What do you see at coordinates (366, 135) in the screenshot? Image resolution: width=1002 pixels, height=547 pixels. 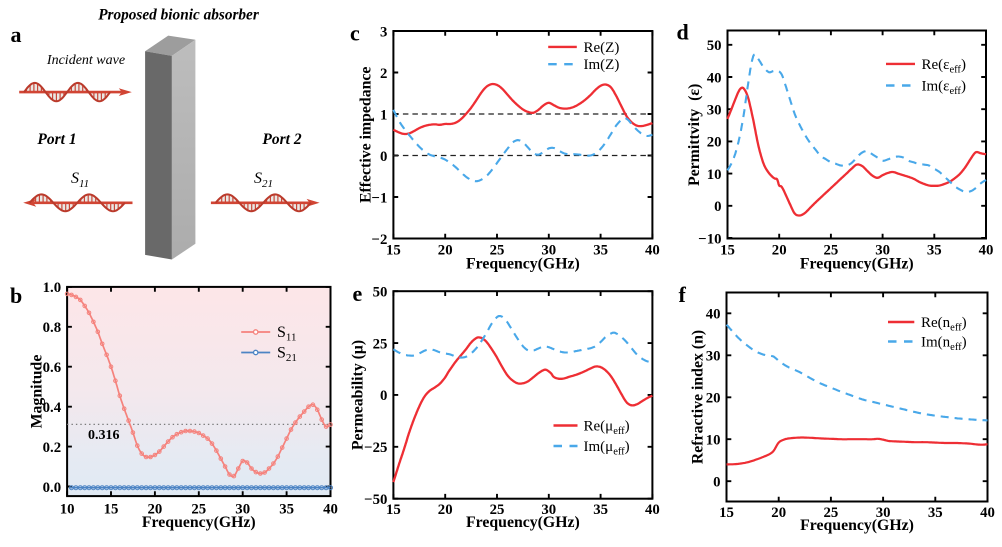 I see `svg-text: Effective impedance` at bounding box center [366, 135].